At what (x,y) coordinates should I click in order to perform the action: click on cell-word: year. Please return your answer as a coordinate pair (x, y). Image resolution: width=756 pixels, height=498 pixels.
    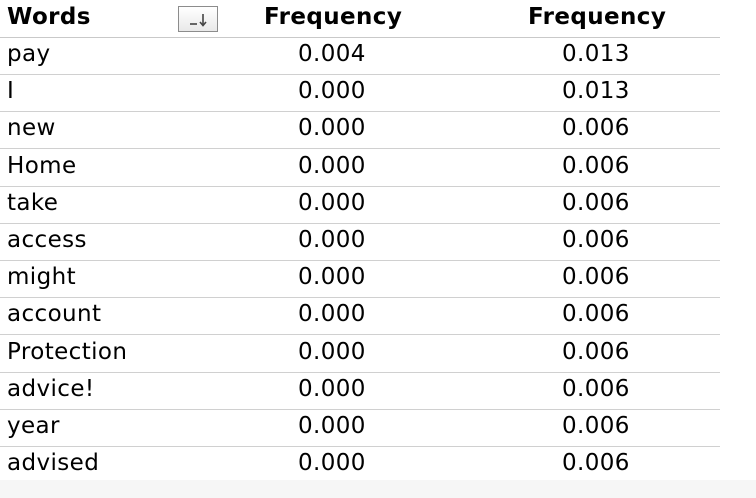
    Looking at the image, I should click on (33, 426).